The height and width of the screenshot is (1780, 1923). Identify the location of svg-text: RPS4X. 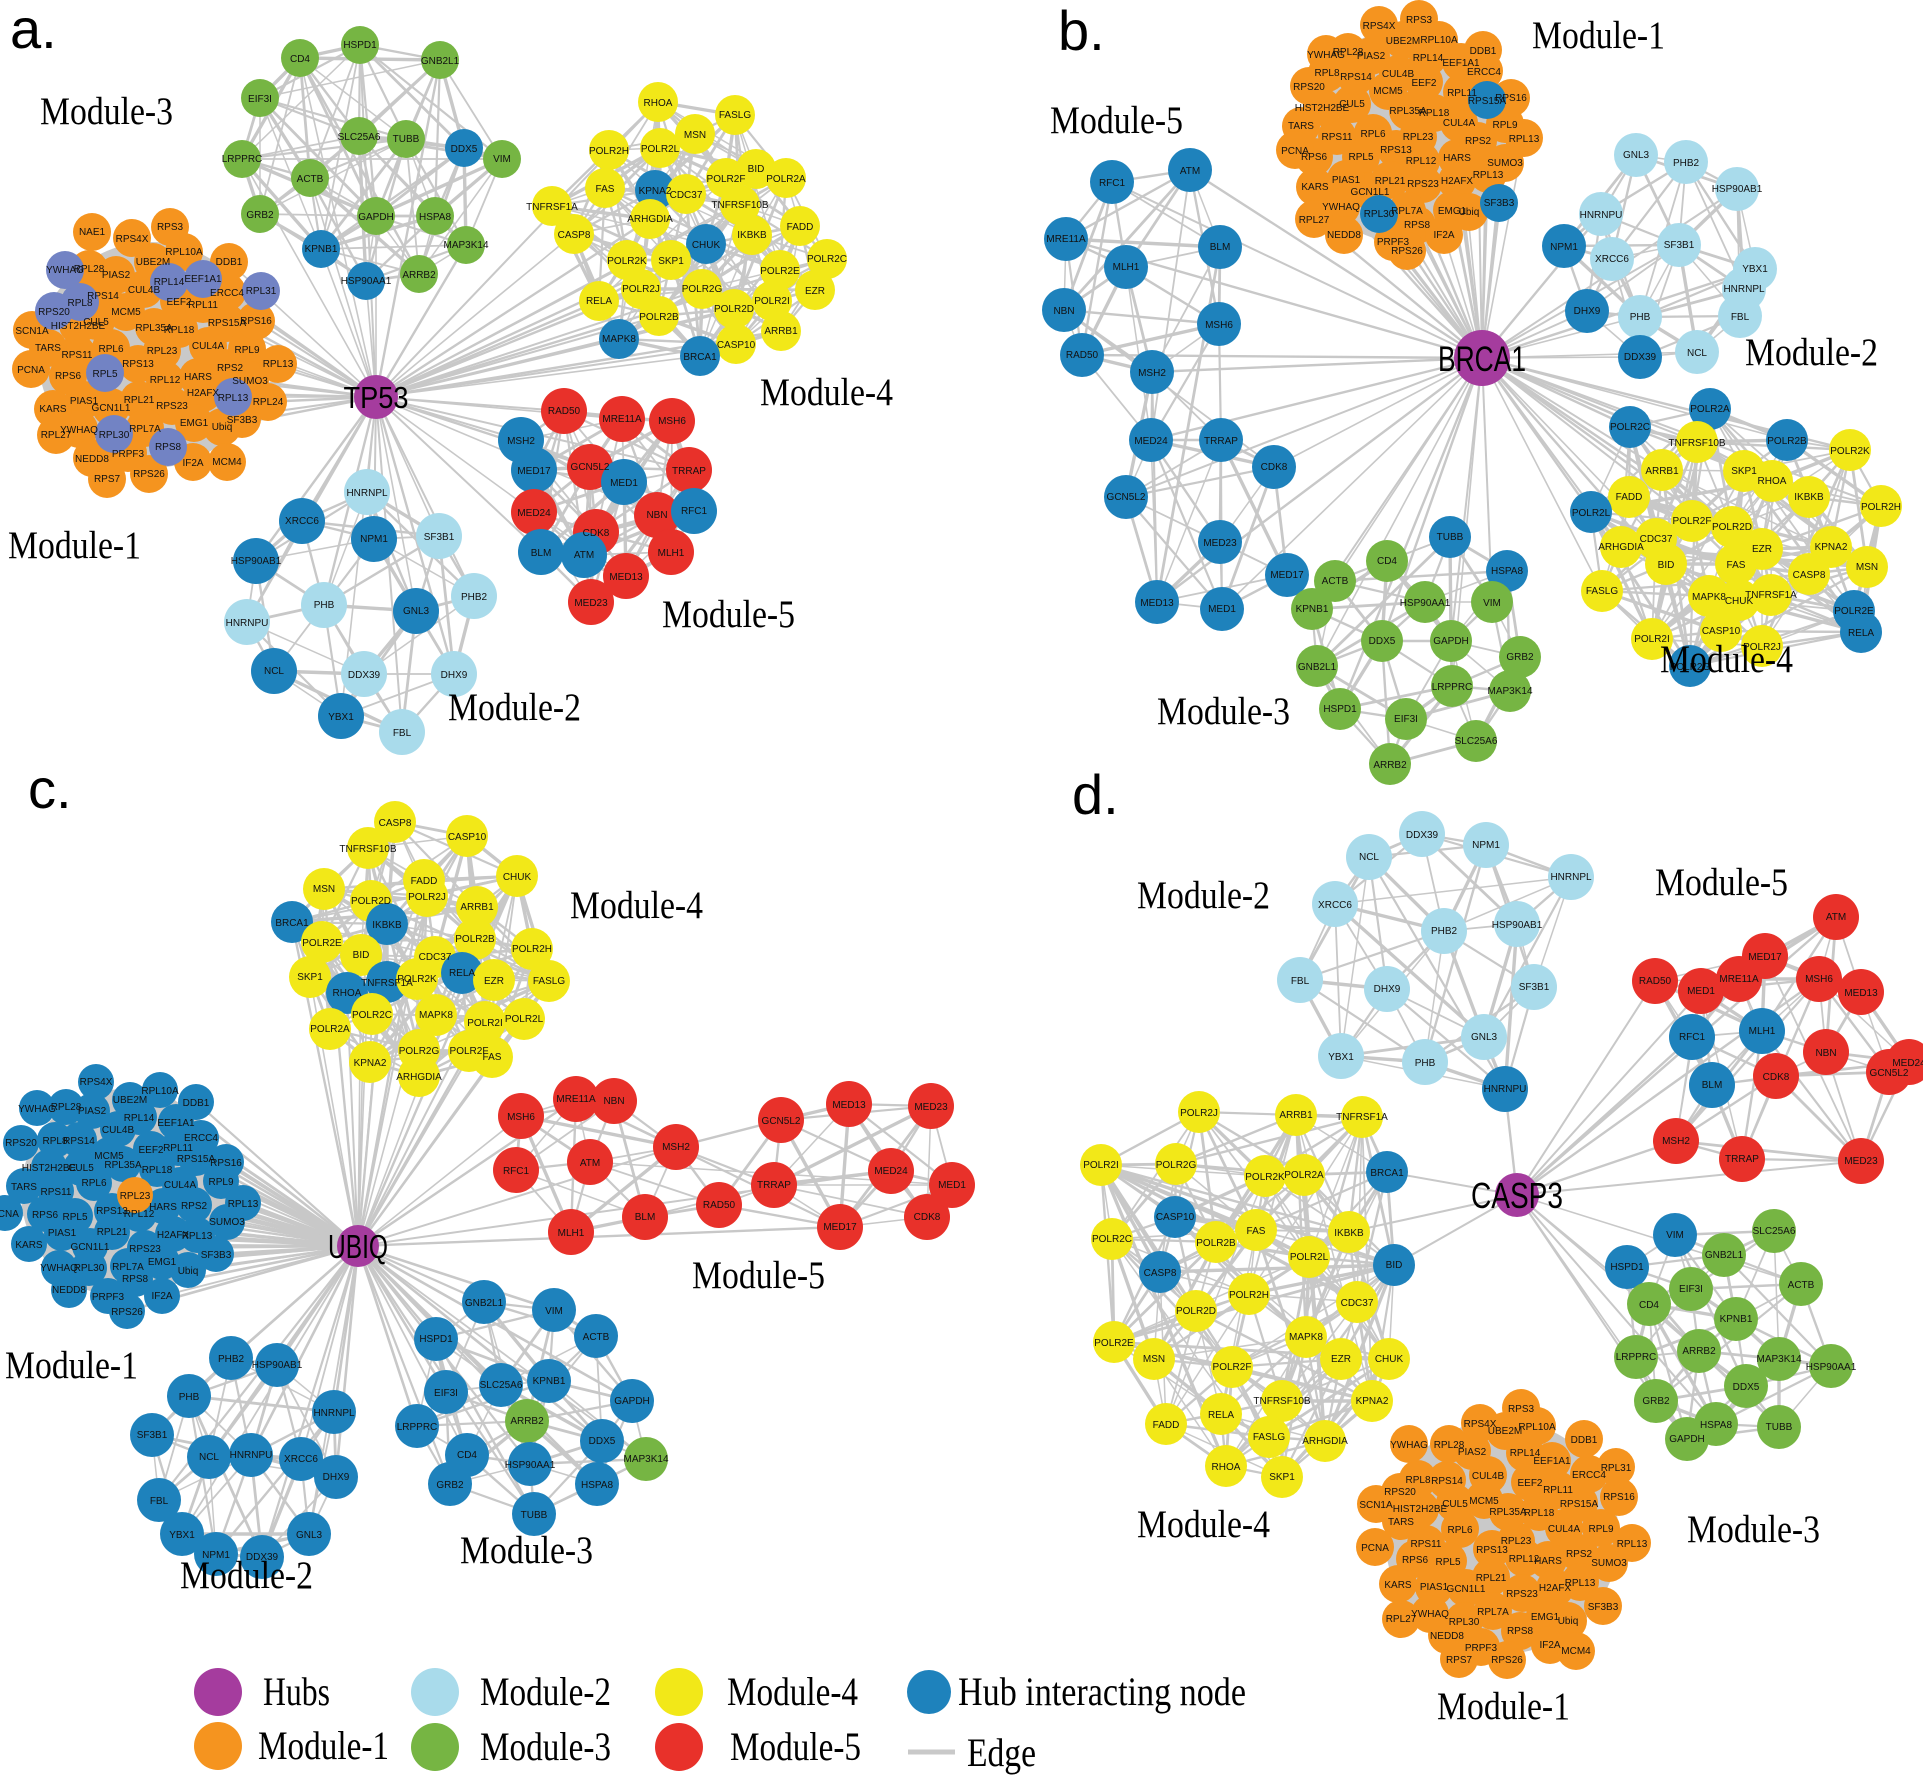
(96, 1082).